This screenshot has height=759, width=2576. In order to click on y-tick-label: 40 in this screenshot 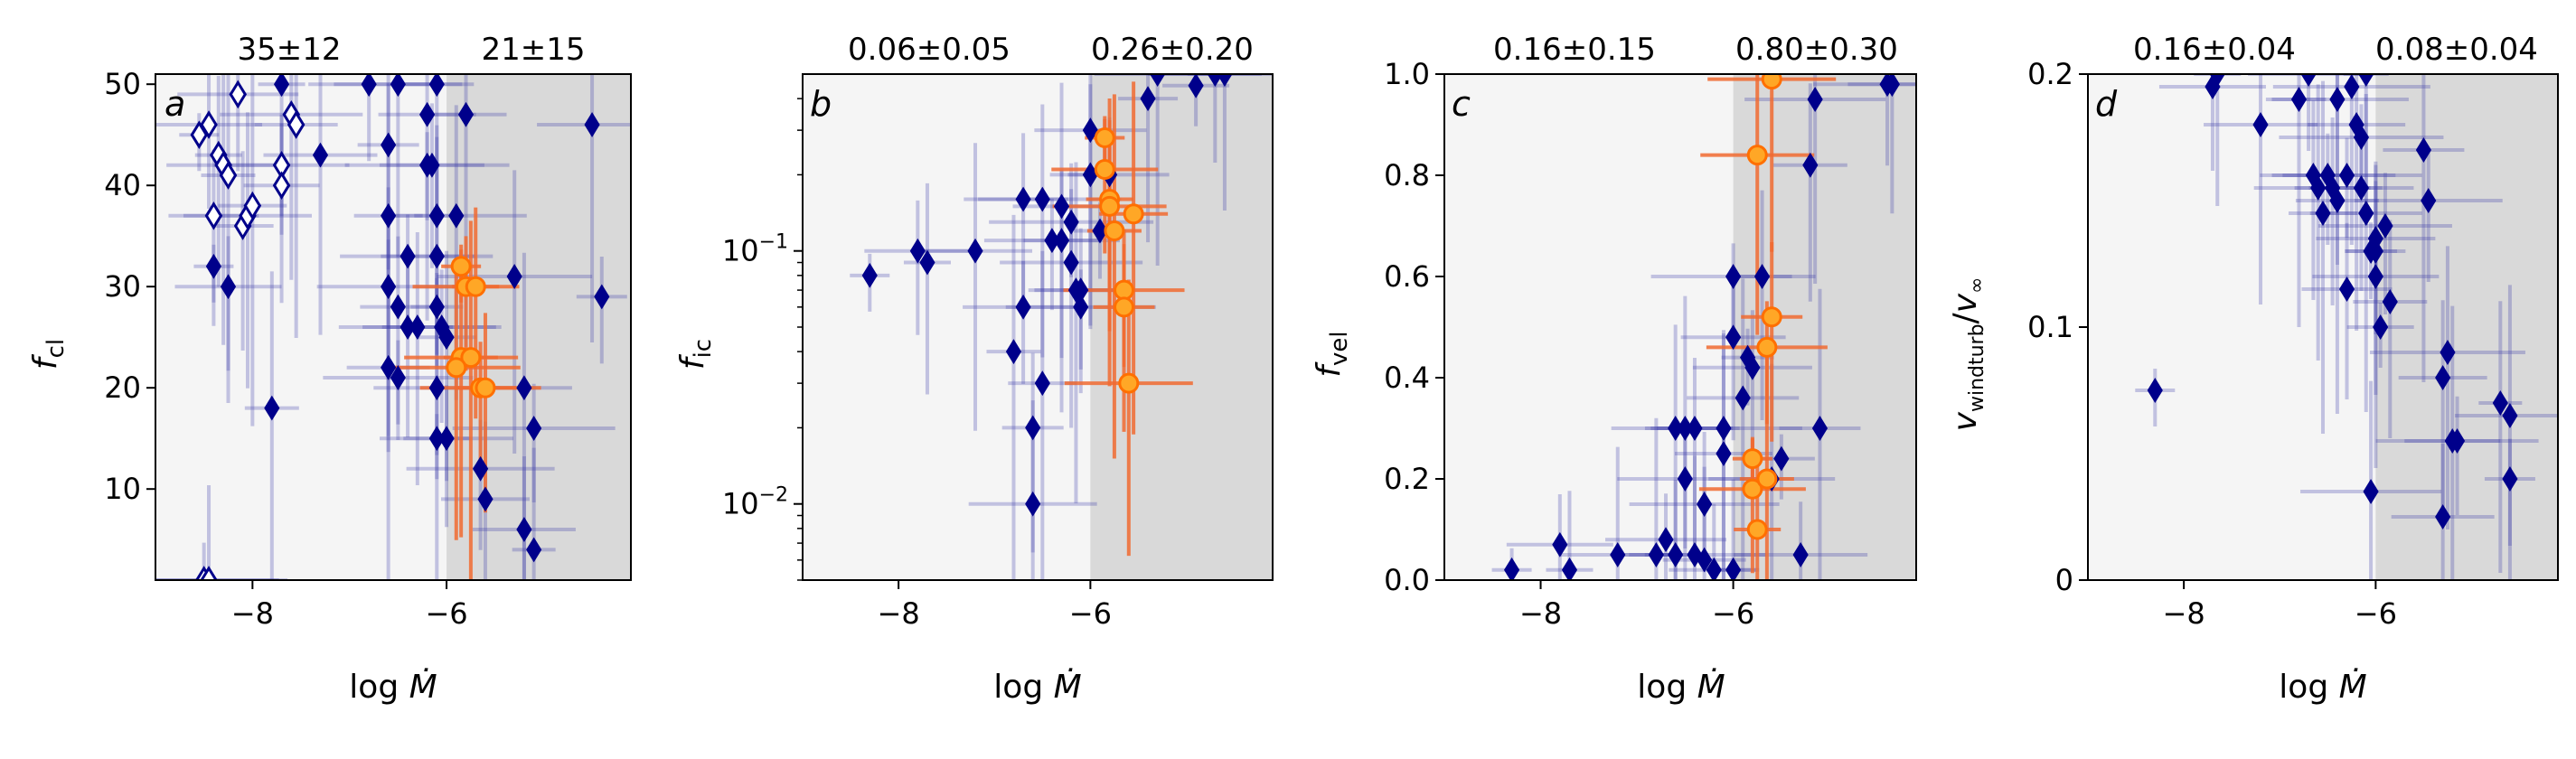, I will do `click(123, 185)`.